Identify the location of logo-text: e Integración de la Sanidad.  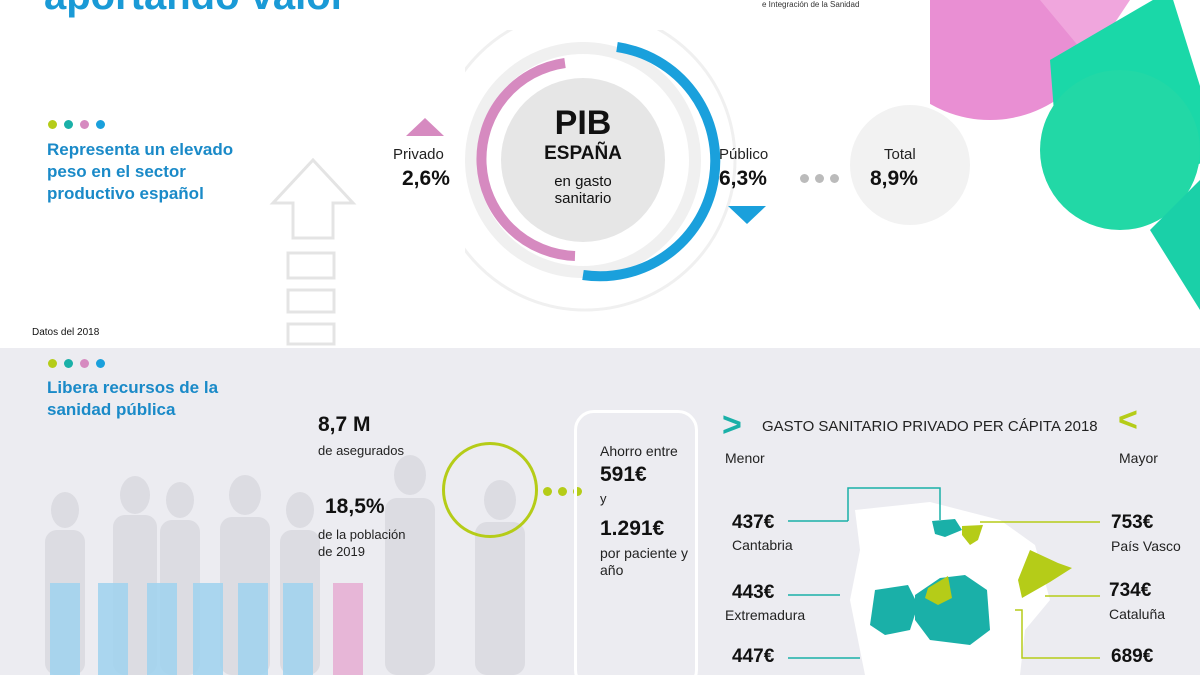
(811, 4).